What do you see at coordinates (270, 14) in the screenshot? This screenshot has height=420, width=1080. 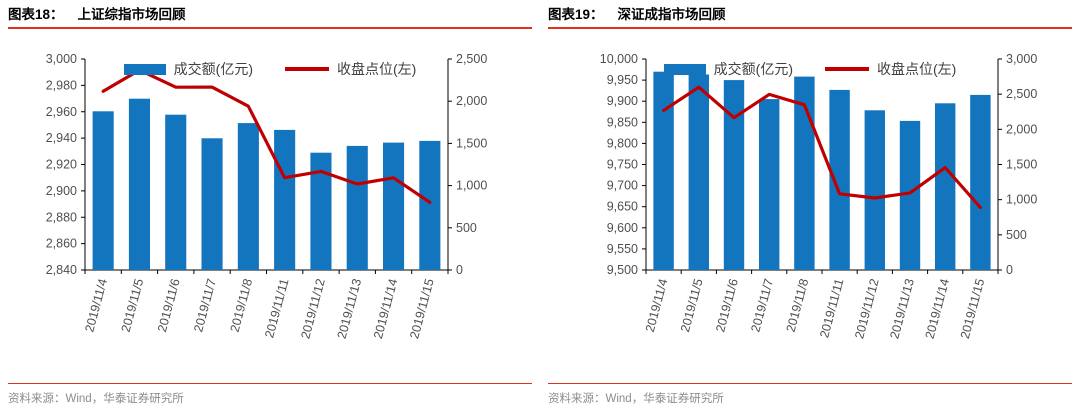 I see `panel-header: 图表18： 上证综指市场回顾` at bounding box center [270, 14].